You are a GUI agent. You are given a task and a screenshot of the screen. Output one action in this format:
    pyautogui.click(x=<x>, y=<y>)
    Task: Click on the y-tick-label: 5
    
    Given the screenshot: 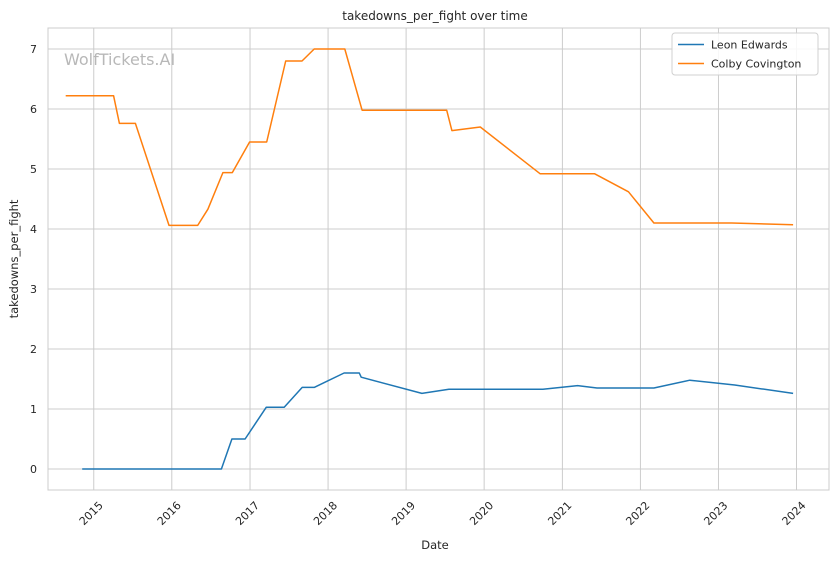 What is the action you would take?
    pyautogui.click(x=33, y=169)
    